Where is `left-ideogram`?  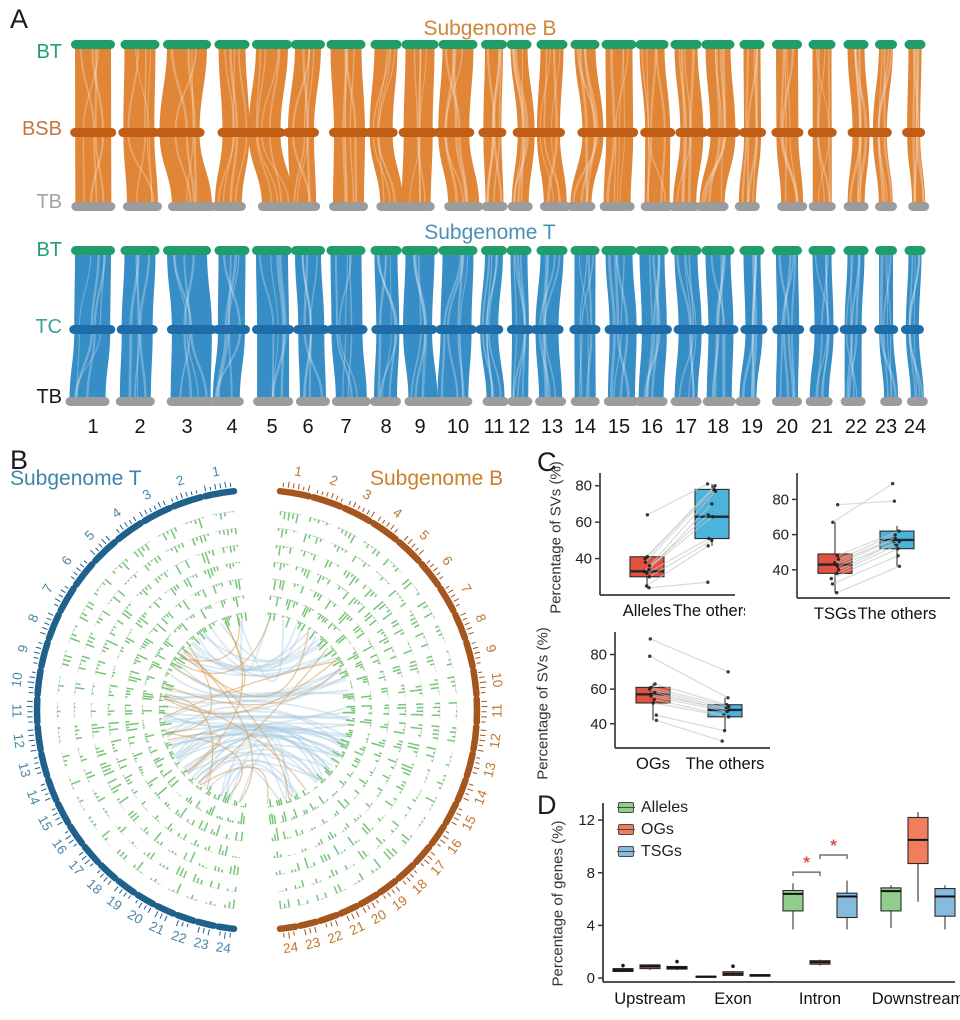
left-ideogram is located at coordinates (206, 923).